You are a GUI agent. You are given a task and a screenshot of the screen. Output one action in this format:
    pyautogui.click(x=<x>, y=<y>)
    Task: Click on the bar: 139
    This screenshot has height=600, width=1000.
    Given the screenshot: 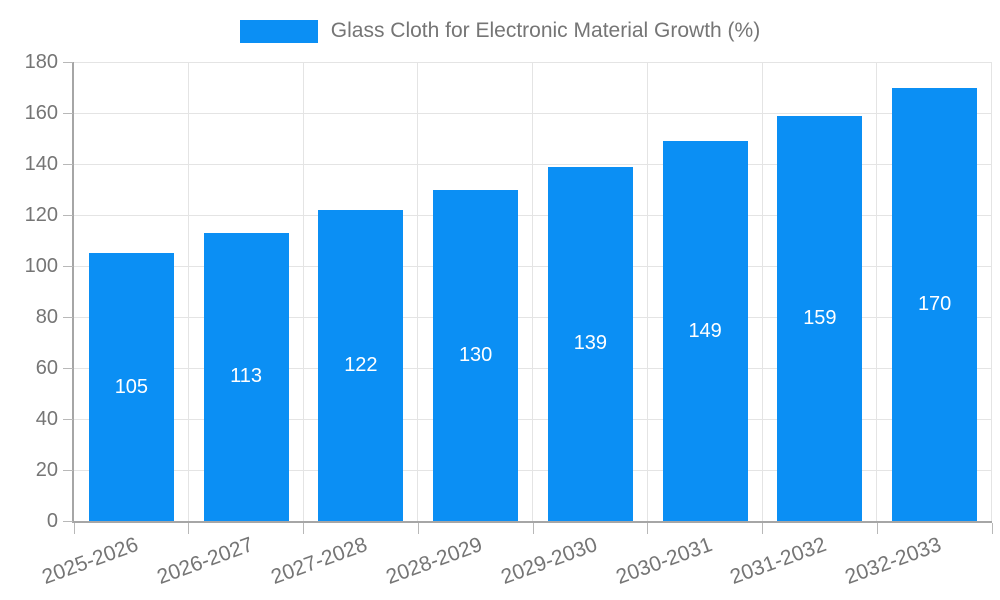 What is the action you would take?
    pyautogui.click(x=590, y=343)
    